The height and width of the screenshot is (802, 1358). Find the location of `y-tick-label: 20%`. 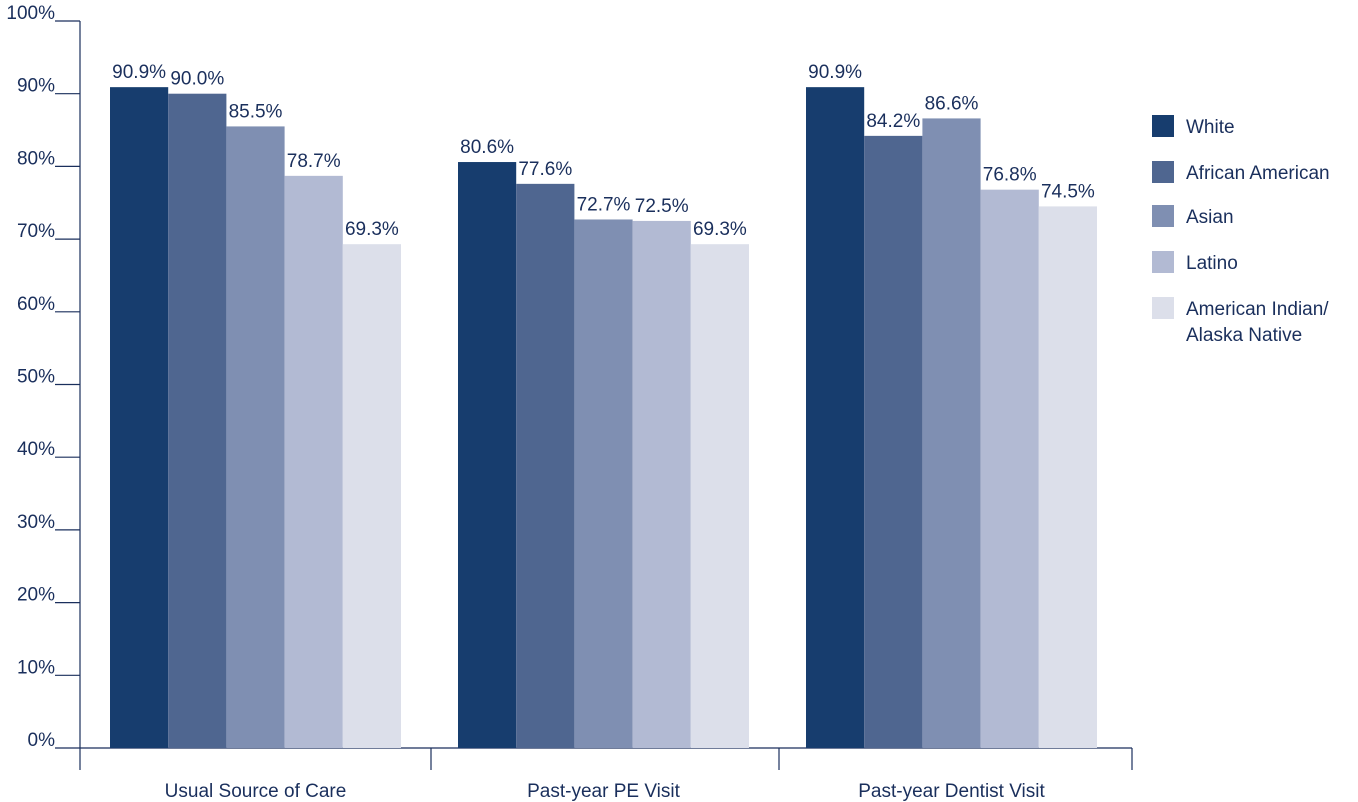

y-tick-label: 20% is located at coordinates (36, 595).